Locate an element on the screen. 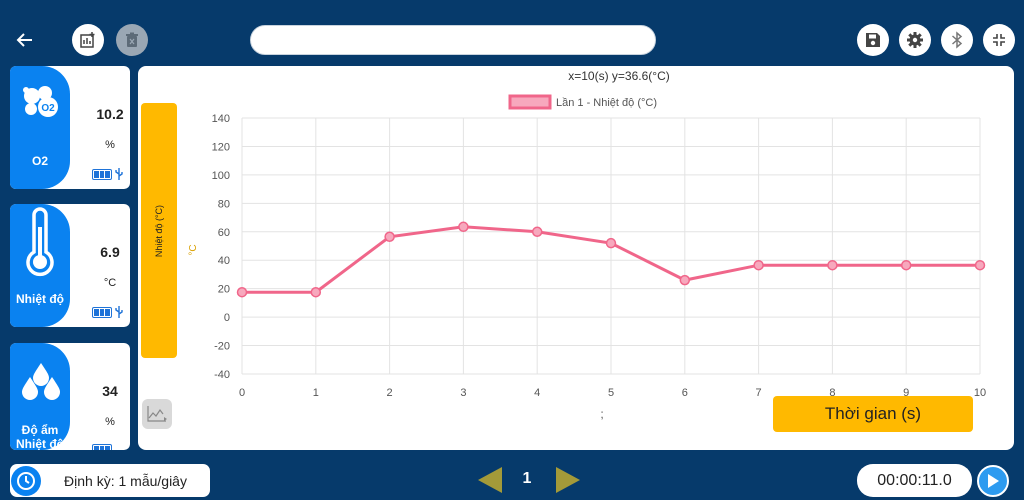 The height and width of the screenshot is (500, 1024). back-button is located at coordinates (25, 40).